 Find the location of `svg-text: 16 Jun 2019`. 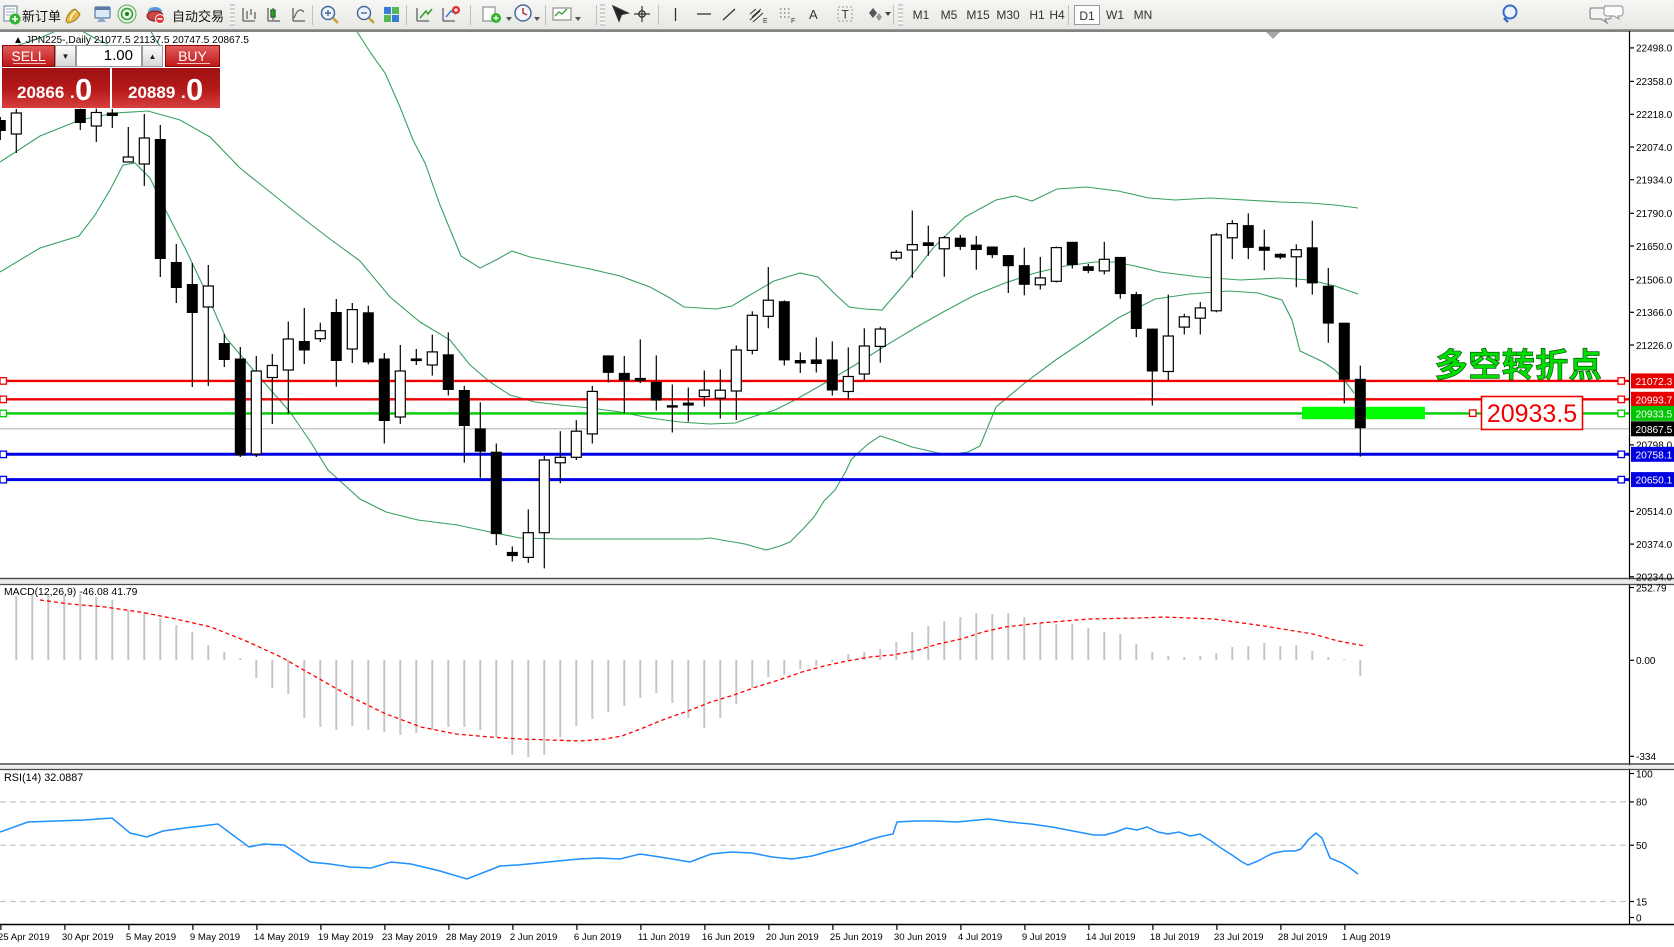

svg-text: 16 Jun 2019 is located at coordinates (728, 937).